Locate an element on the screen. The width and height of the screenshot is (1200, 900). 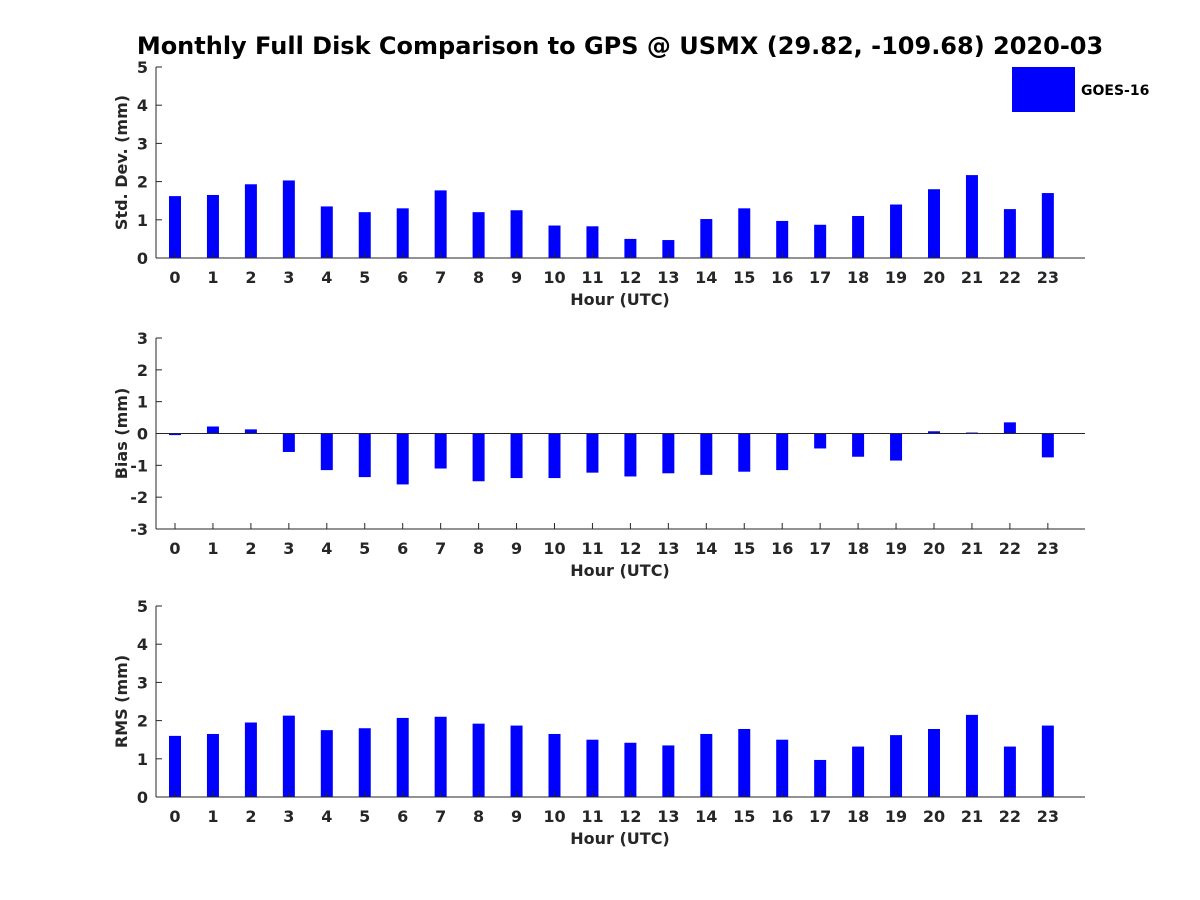
x-tick-label: 21 is located at coordinates (972, 277).